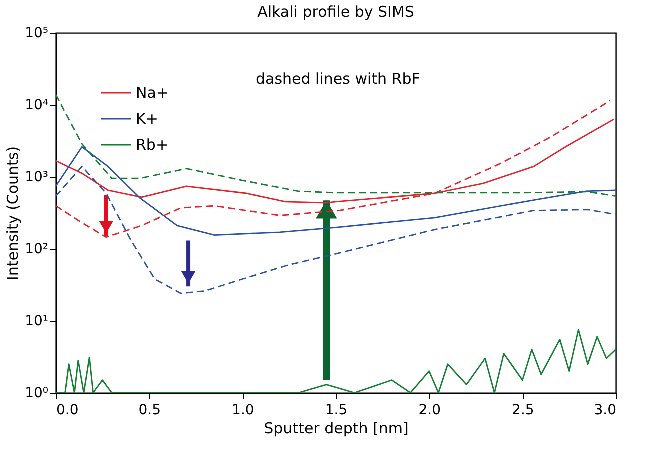 The width and height of the screenshot is (670, 456). What do you see at coordinates (523, 410) in the screenshot?
I see `x-tick-label: 2.5` at bounding box center [523, 410].